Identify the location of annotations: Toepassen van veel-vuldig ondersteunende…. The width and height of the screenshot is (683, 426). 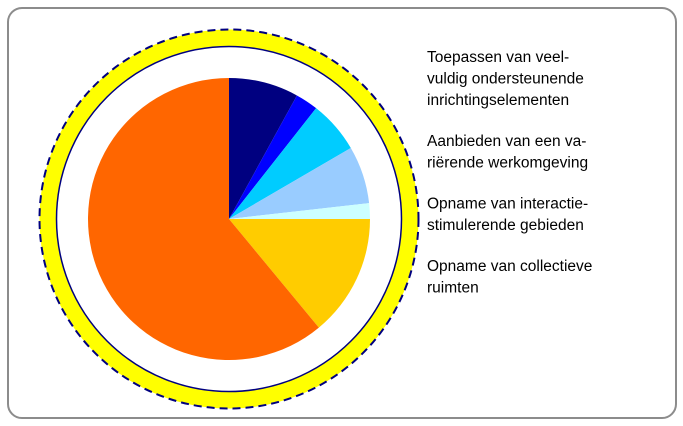
(509, 173).